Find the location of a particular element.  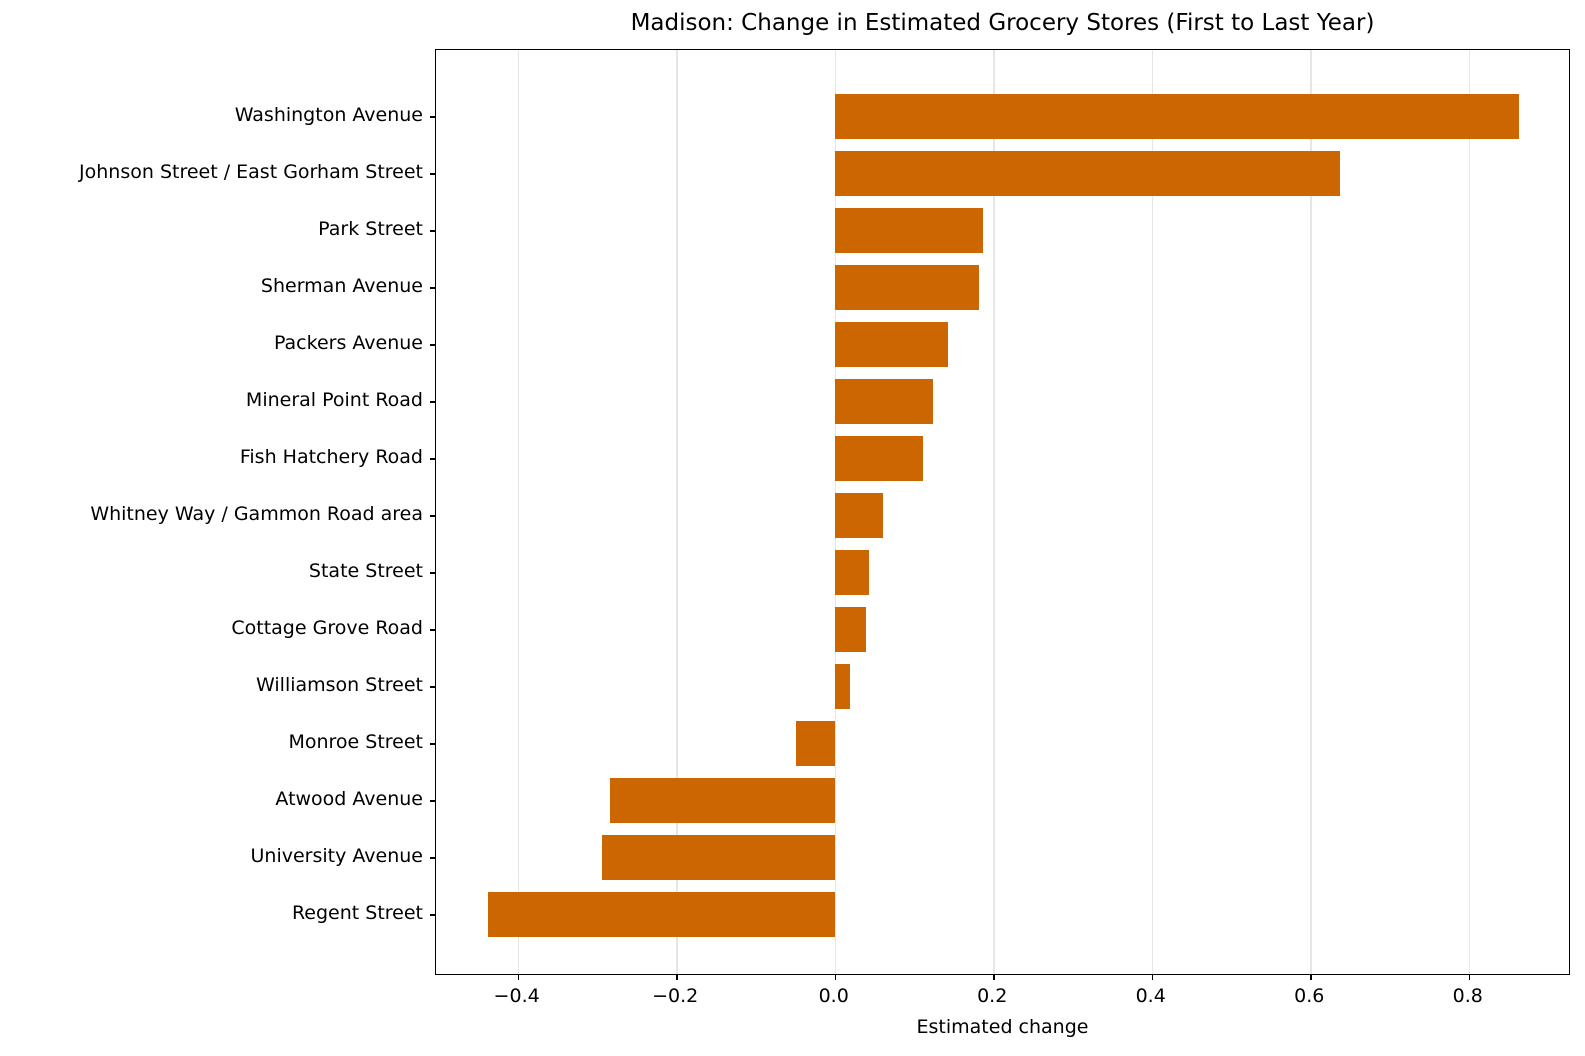

y-tick-label: Whitney Way / Gammon Road area is located at coordinates (256, 514).